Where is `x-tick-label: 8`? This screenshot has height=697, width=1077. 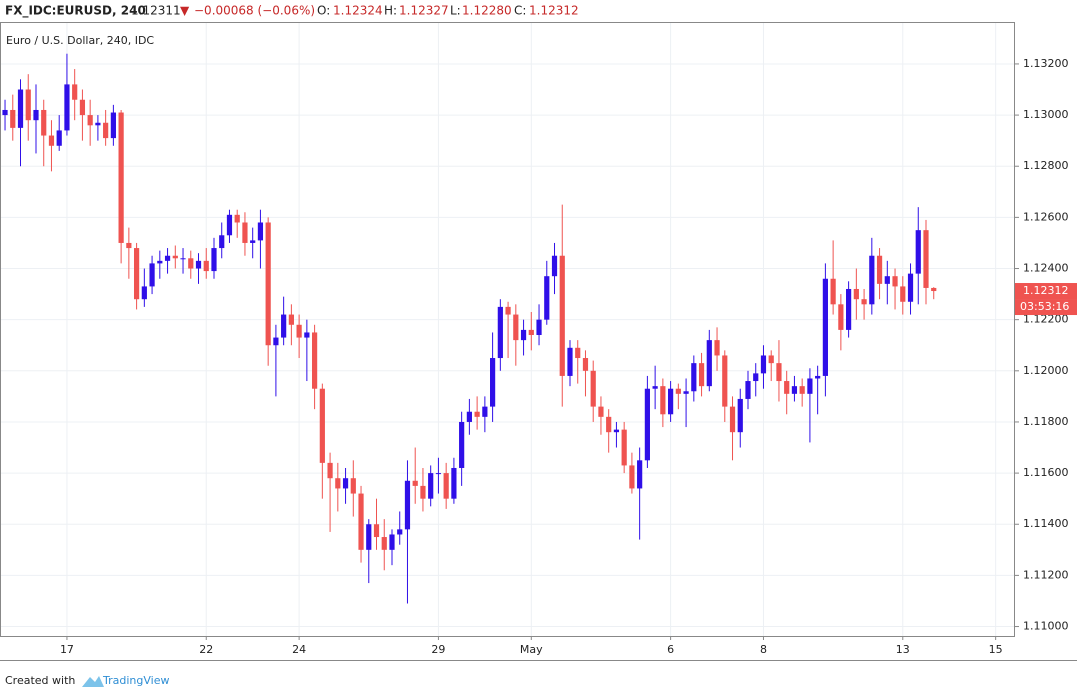
x-tick-label: 8 is located at coordinates (763, 649).